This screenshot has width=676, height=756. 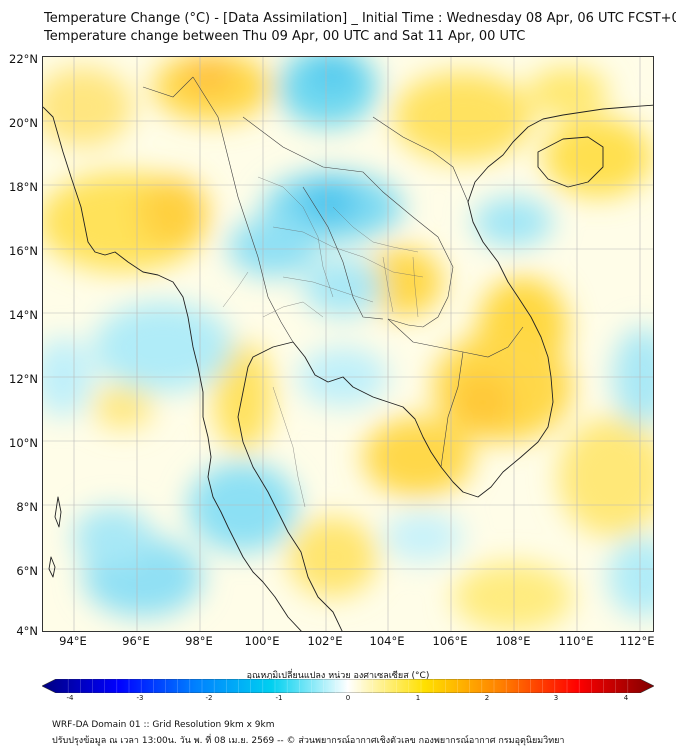 I want to click on lat-label-10n: 10°N, so click(x=23, y=443).